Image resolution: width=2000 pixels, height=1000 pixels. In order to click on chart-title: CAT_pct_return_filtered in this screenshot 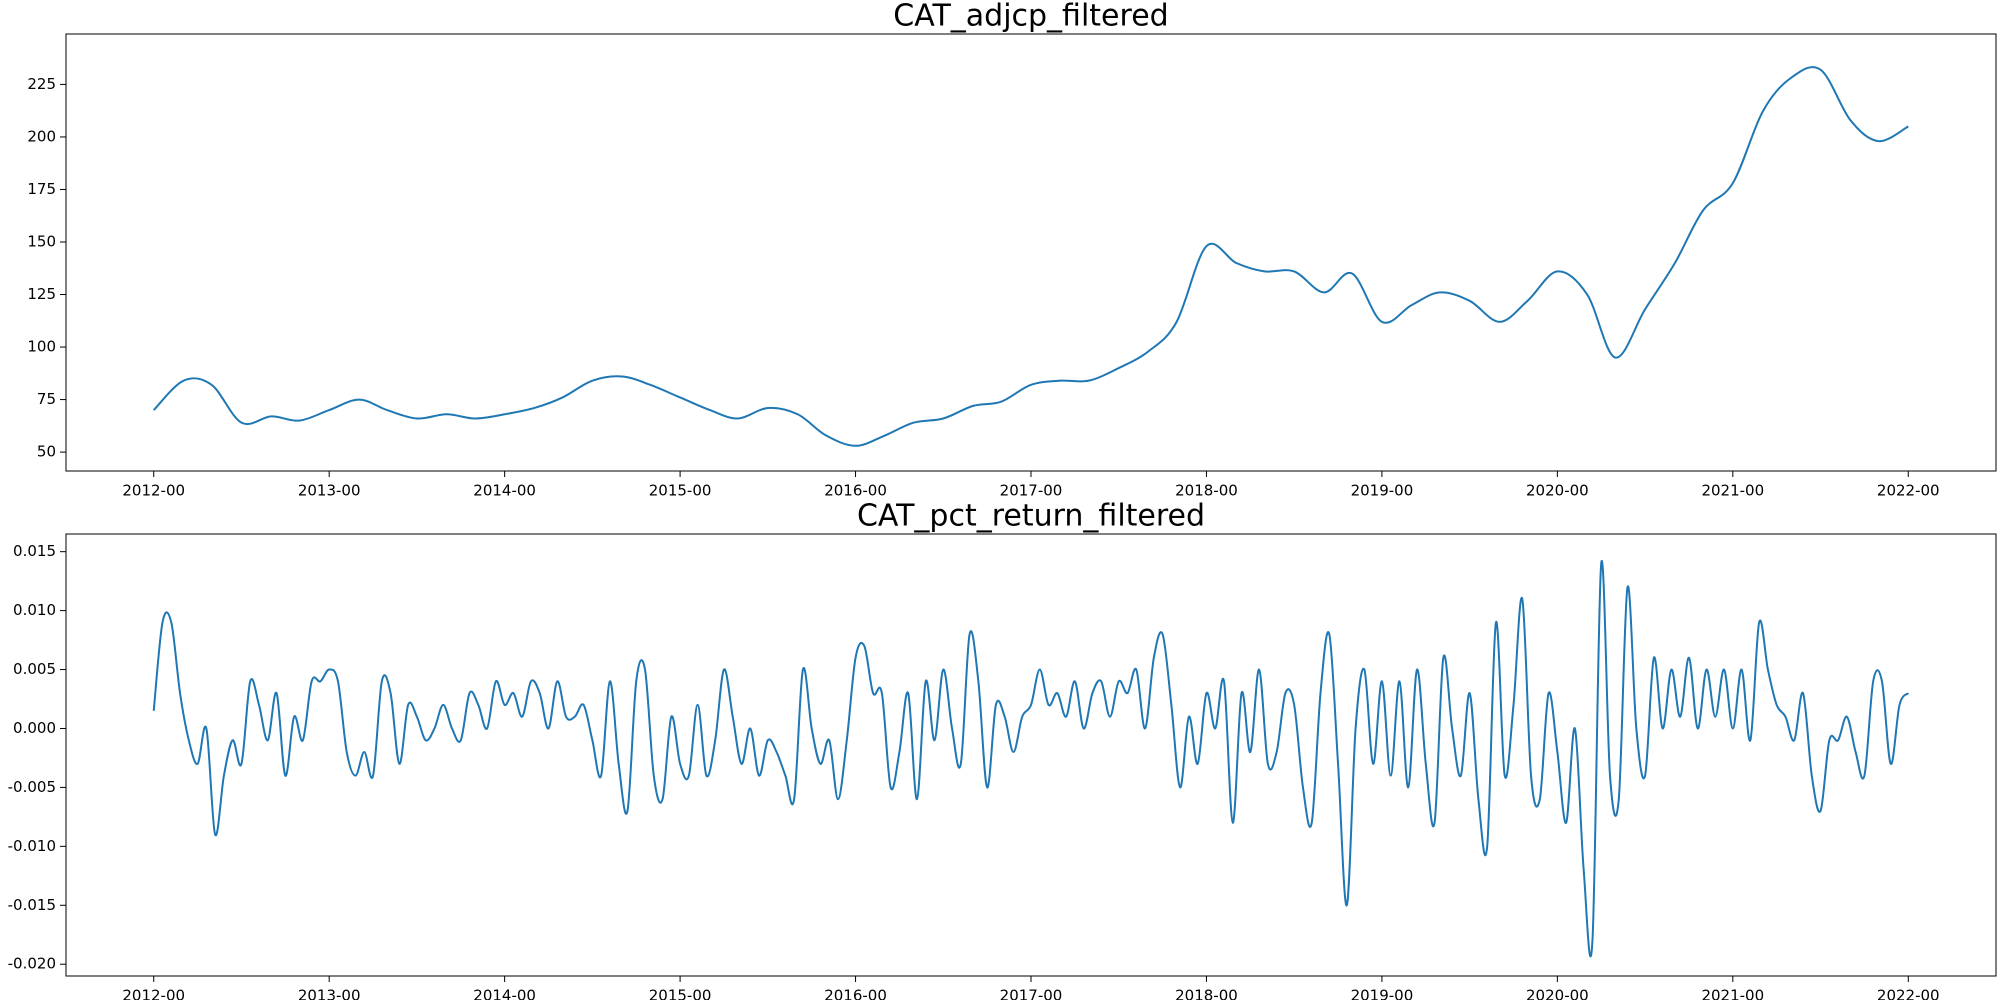, I will do `click(1031, 516)`.